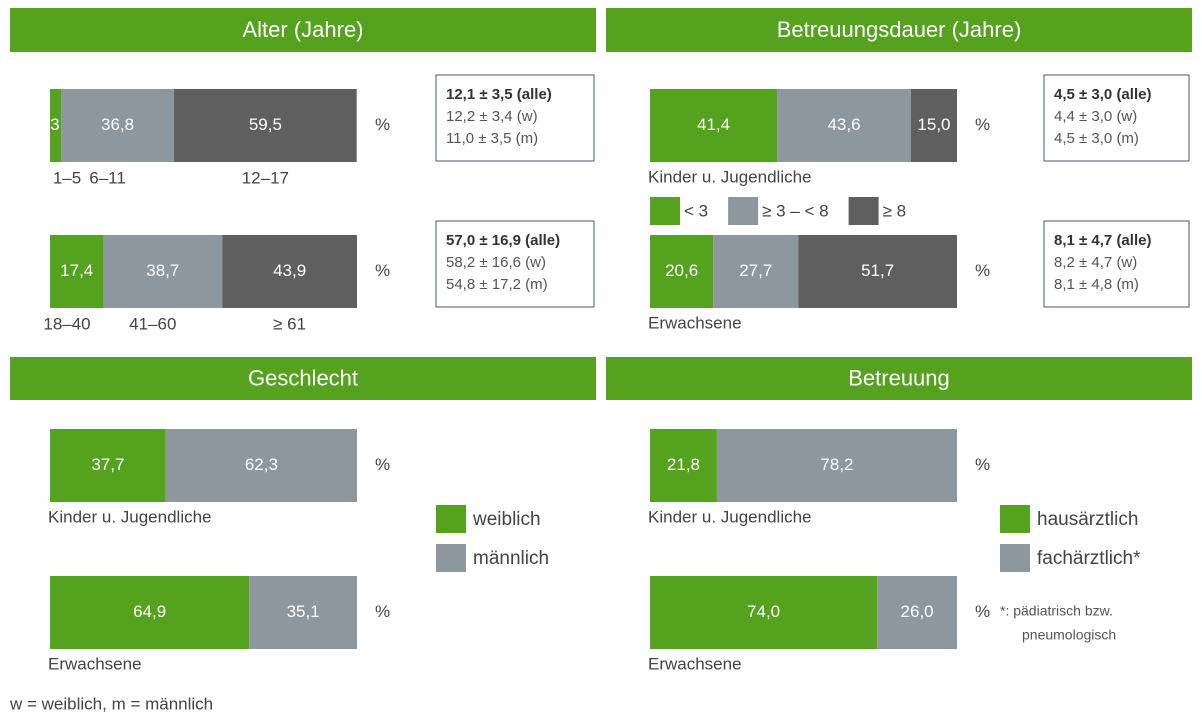  I want to click on stats-line: 8,2 ± 4,7 (w), so click(1095, 262).